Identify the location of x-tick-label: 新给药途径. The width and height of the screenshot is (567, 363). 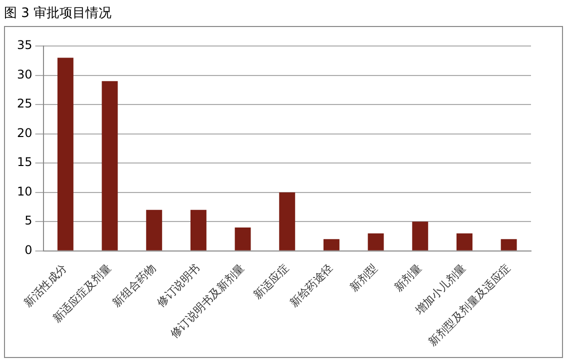
(312, 286).